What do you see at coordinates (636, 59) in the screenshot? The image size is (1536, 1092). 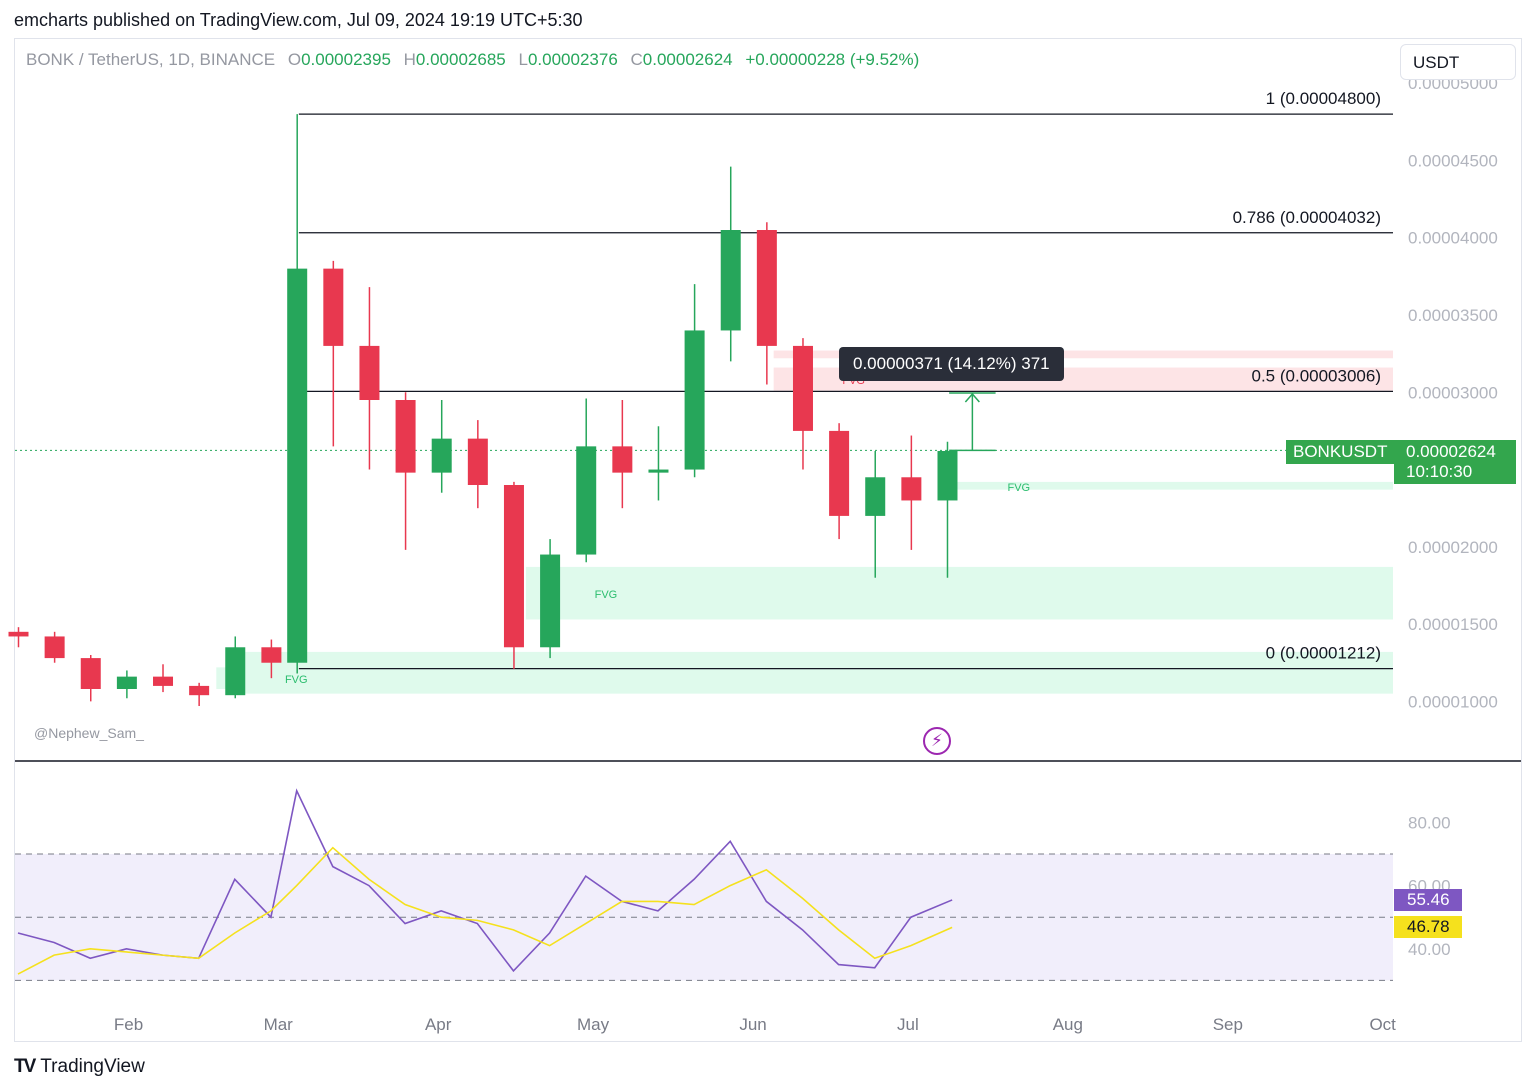 I see `close-label: C` at bounding box center [636, 59].